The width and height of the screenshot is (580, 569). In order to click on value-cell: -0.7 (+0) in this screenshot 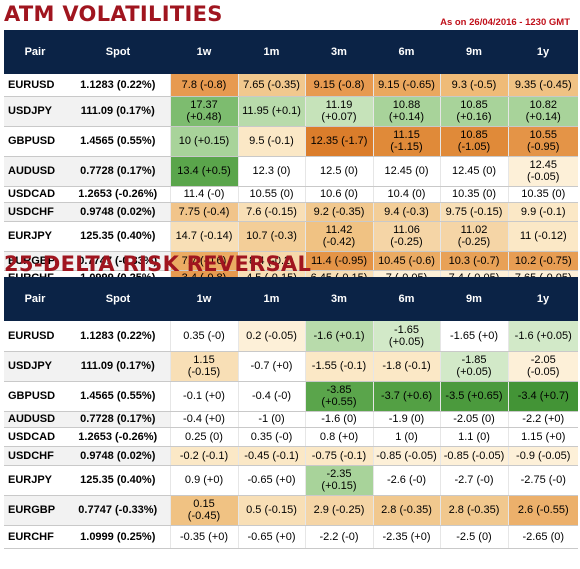, I will do `click(271, 366)`.